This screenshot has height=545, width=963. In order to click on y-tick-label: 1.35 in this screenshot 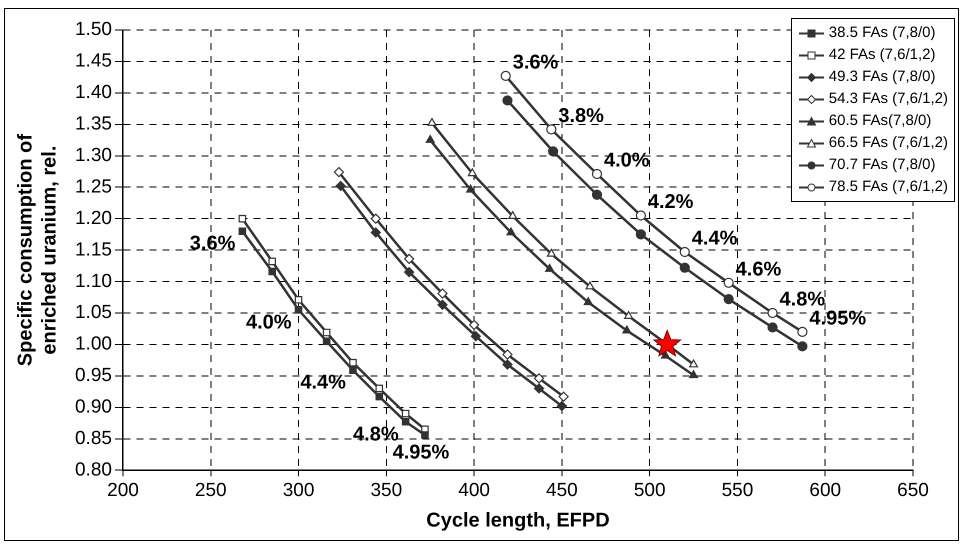, I will do `click(93, 124)`.